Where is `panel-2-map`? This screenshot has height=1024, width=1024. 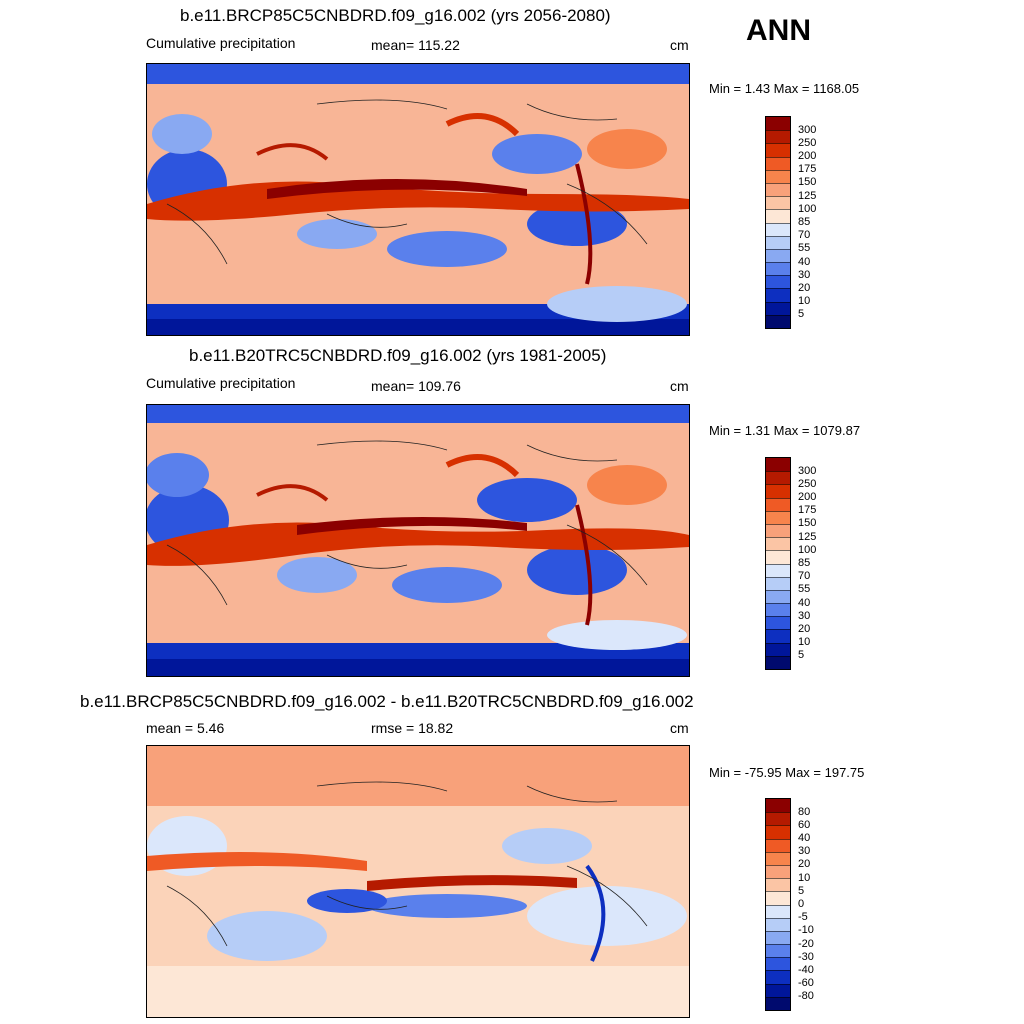
panel-2-map is located at coordinates (418, 540).